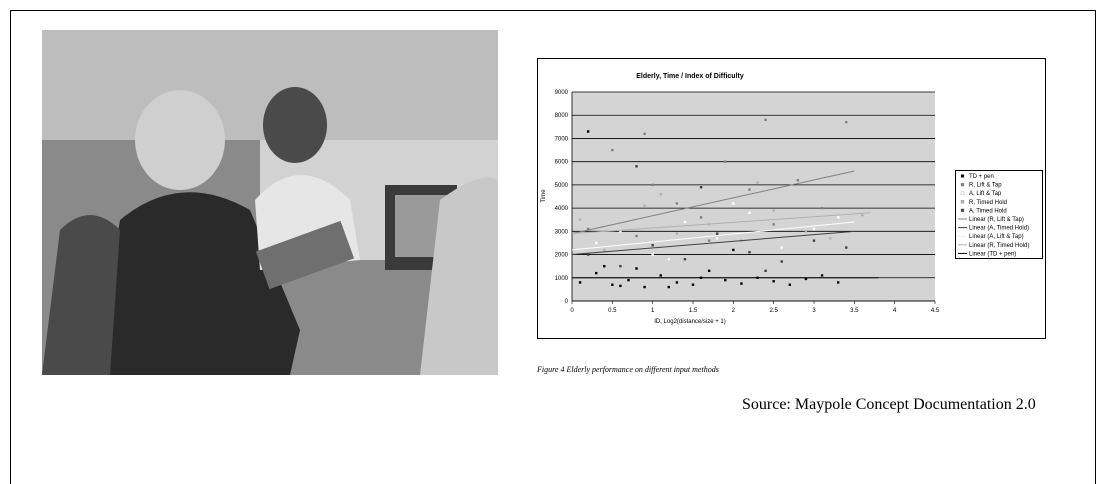 This screenshot has height=484, width=1106. I want to click on x-tick-label: 1.5, so click(693, 311).